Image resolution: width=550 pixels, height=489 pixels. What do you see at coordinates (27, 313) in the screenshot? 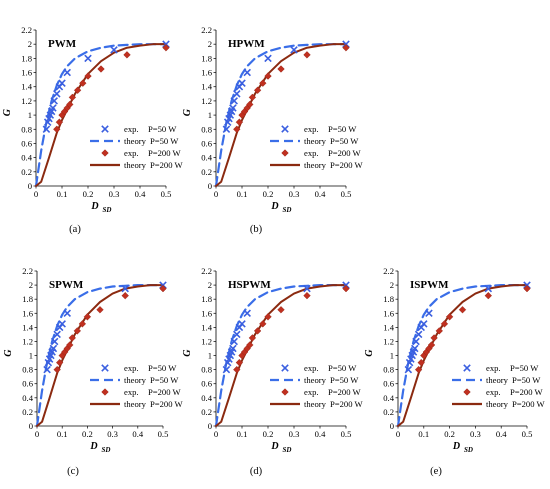
I see `y-tick-label: 1.6` at bounding box center [27, 313].